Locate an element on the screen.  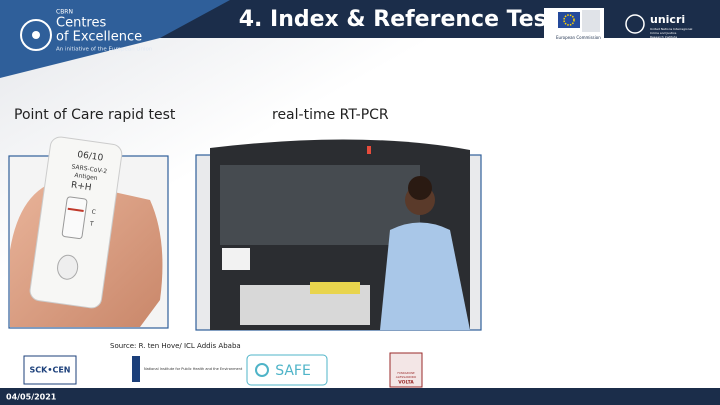
logo-text: SAFE is located at coordinates (293, 371).